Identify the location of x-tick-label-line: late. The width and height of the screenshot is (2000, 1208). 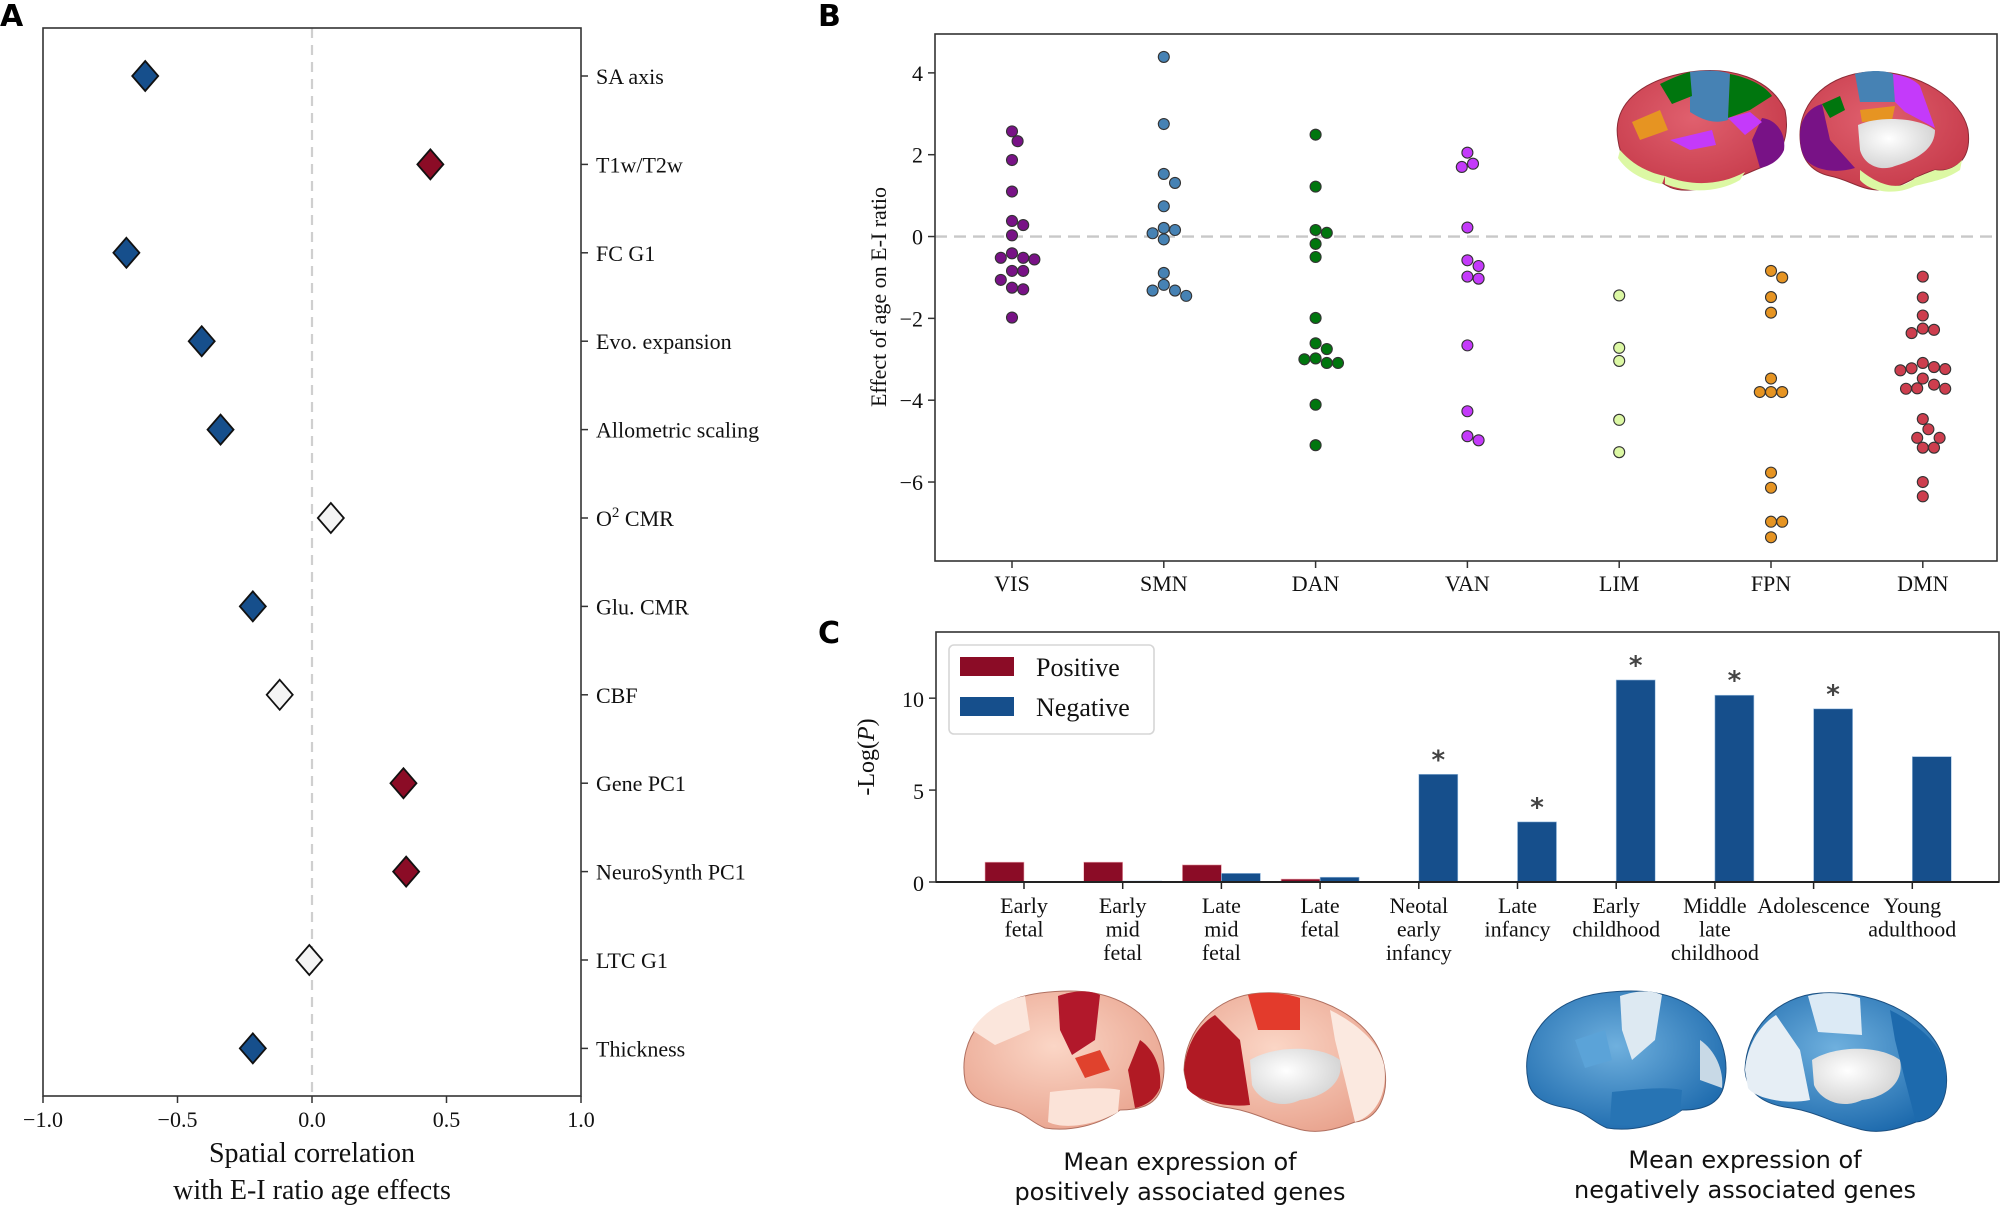
(1715, 929).